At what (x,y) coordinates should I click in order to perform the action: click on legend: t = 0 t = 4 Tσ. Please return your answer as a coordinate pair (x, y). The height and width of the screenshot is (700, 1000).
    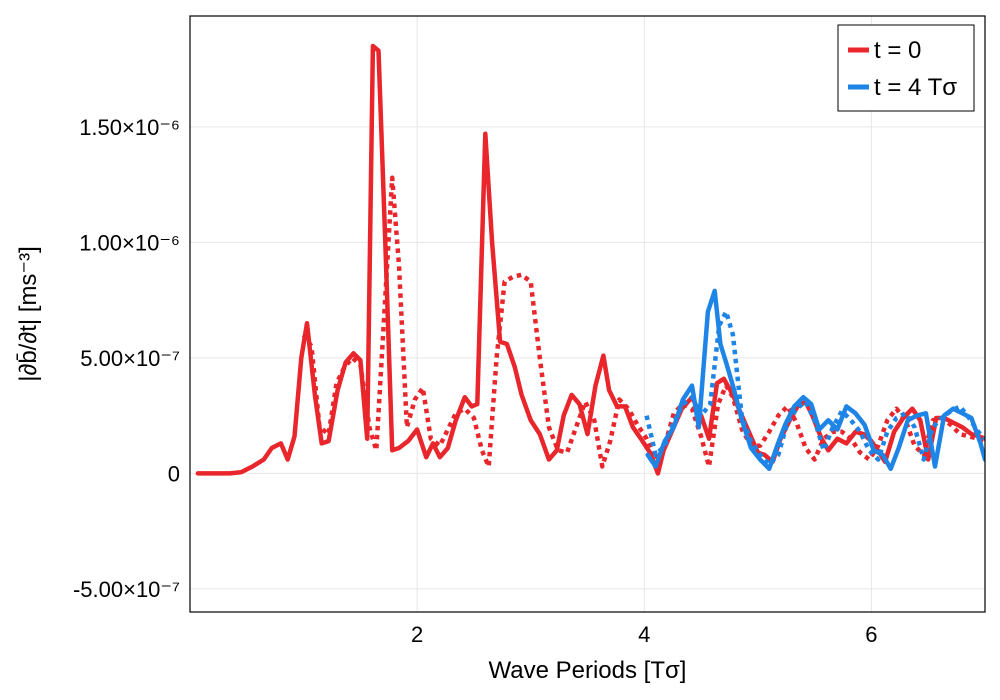
    Looking at the image, I should click on (906, 68).